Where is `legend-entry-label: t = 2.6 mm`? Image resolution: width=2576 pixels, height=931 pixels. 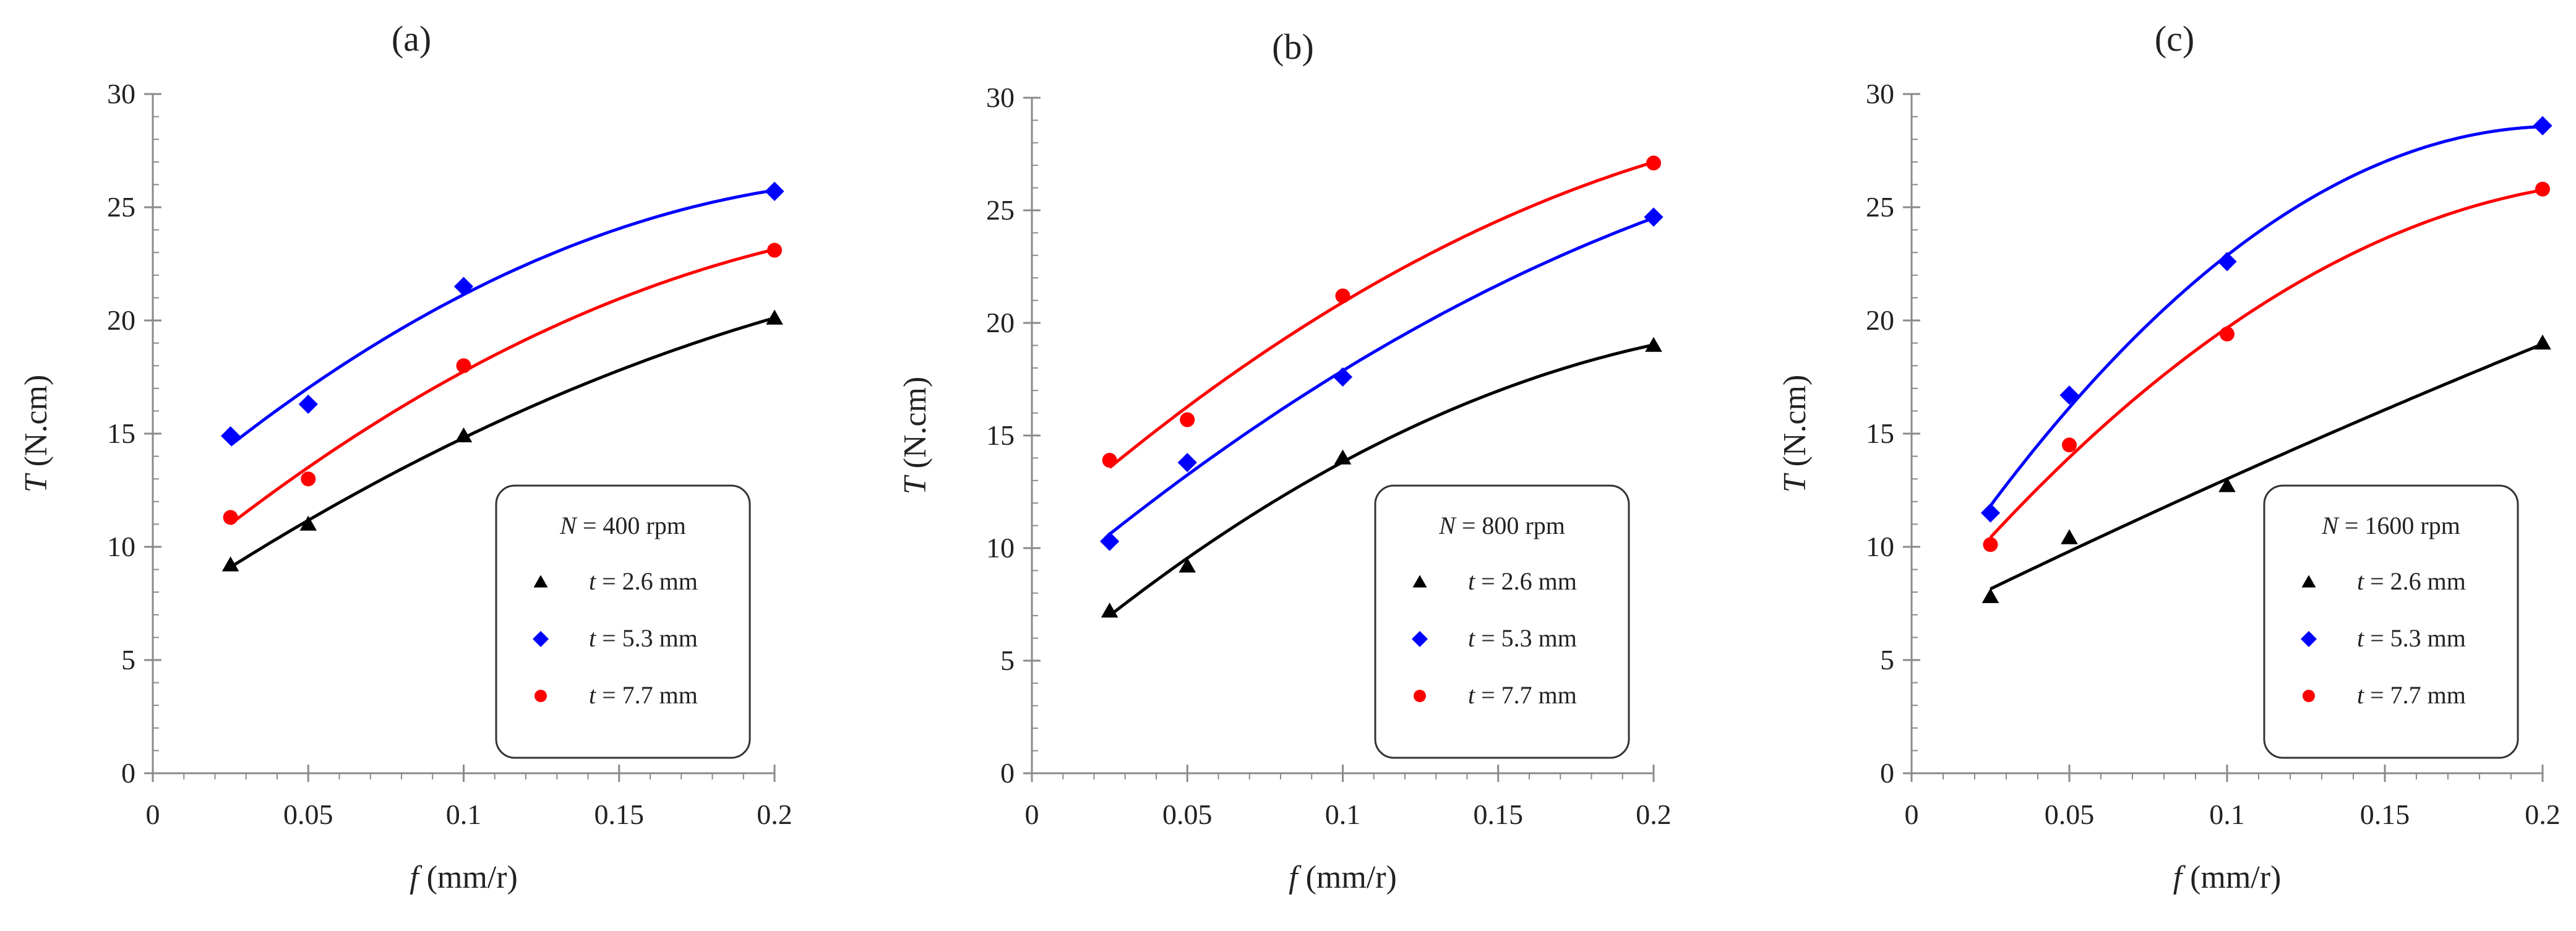
legend-entry-label: t = 2.6 mm is located at coordinates (643, 581).